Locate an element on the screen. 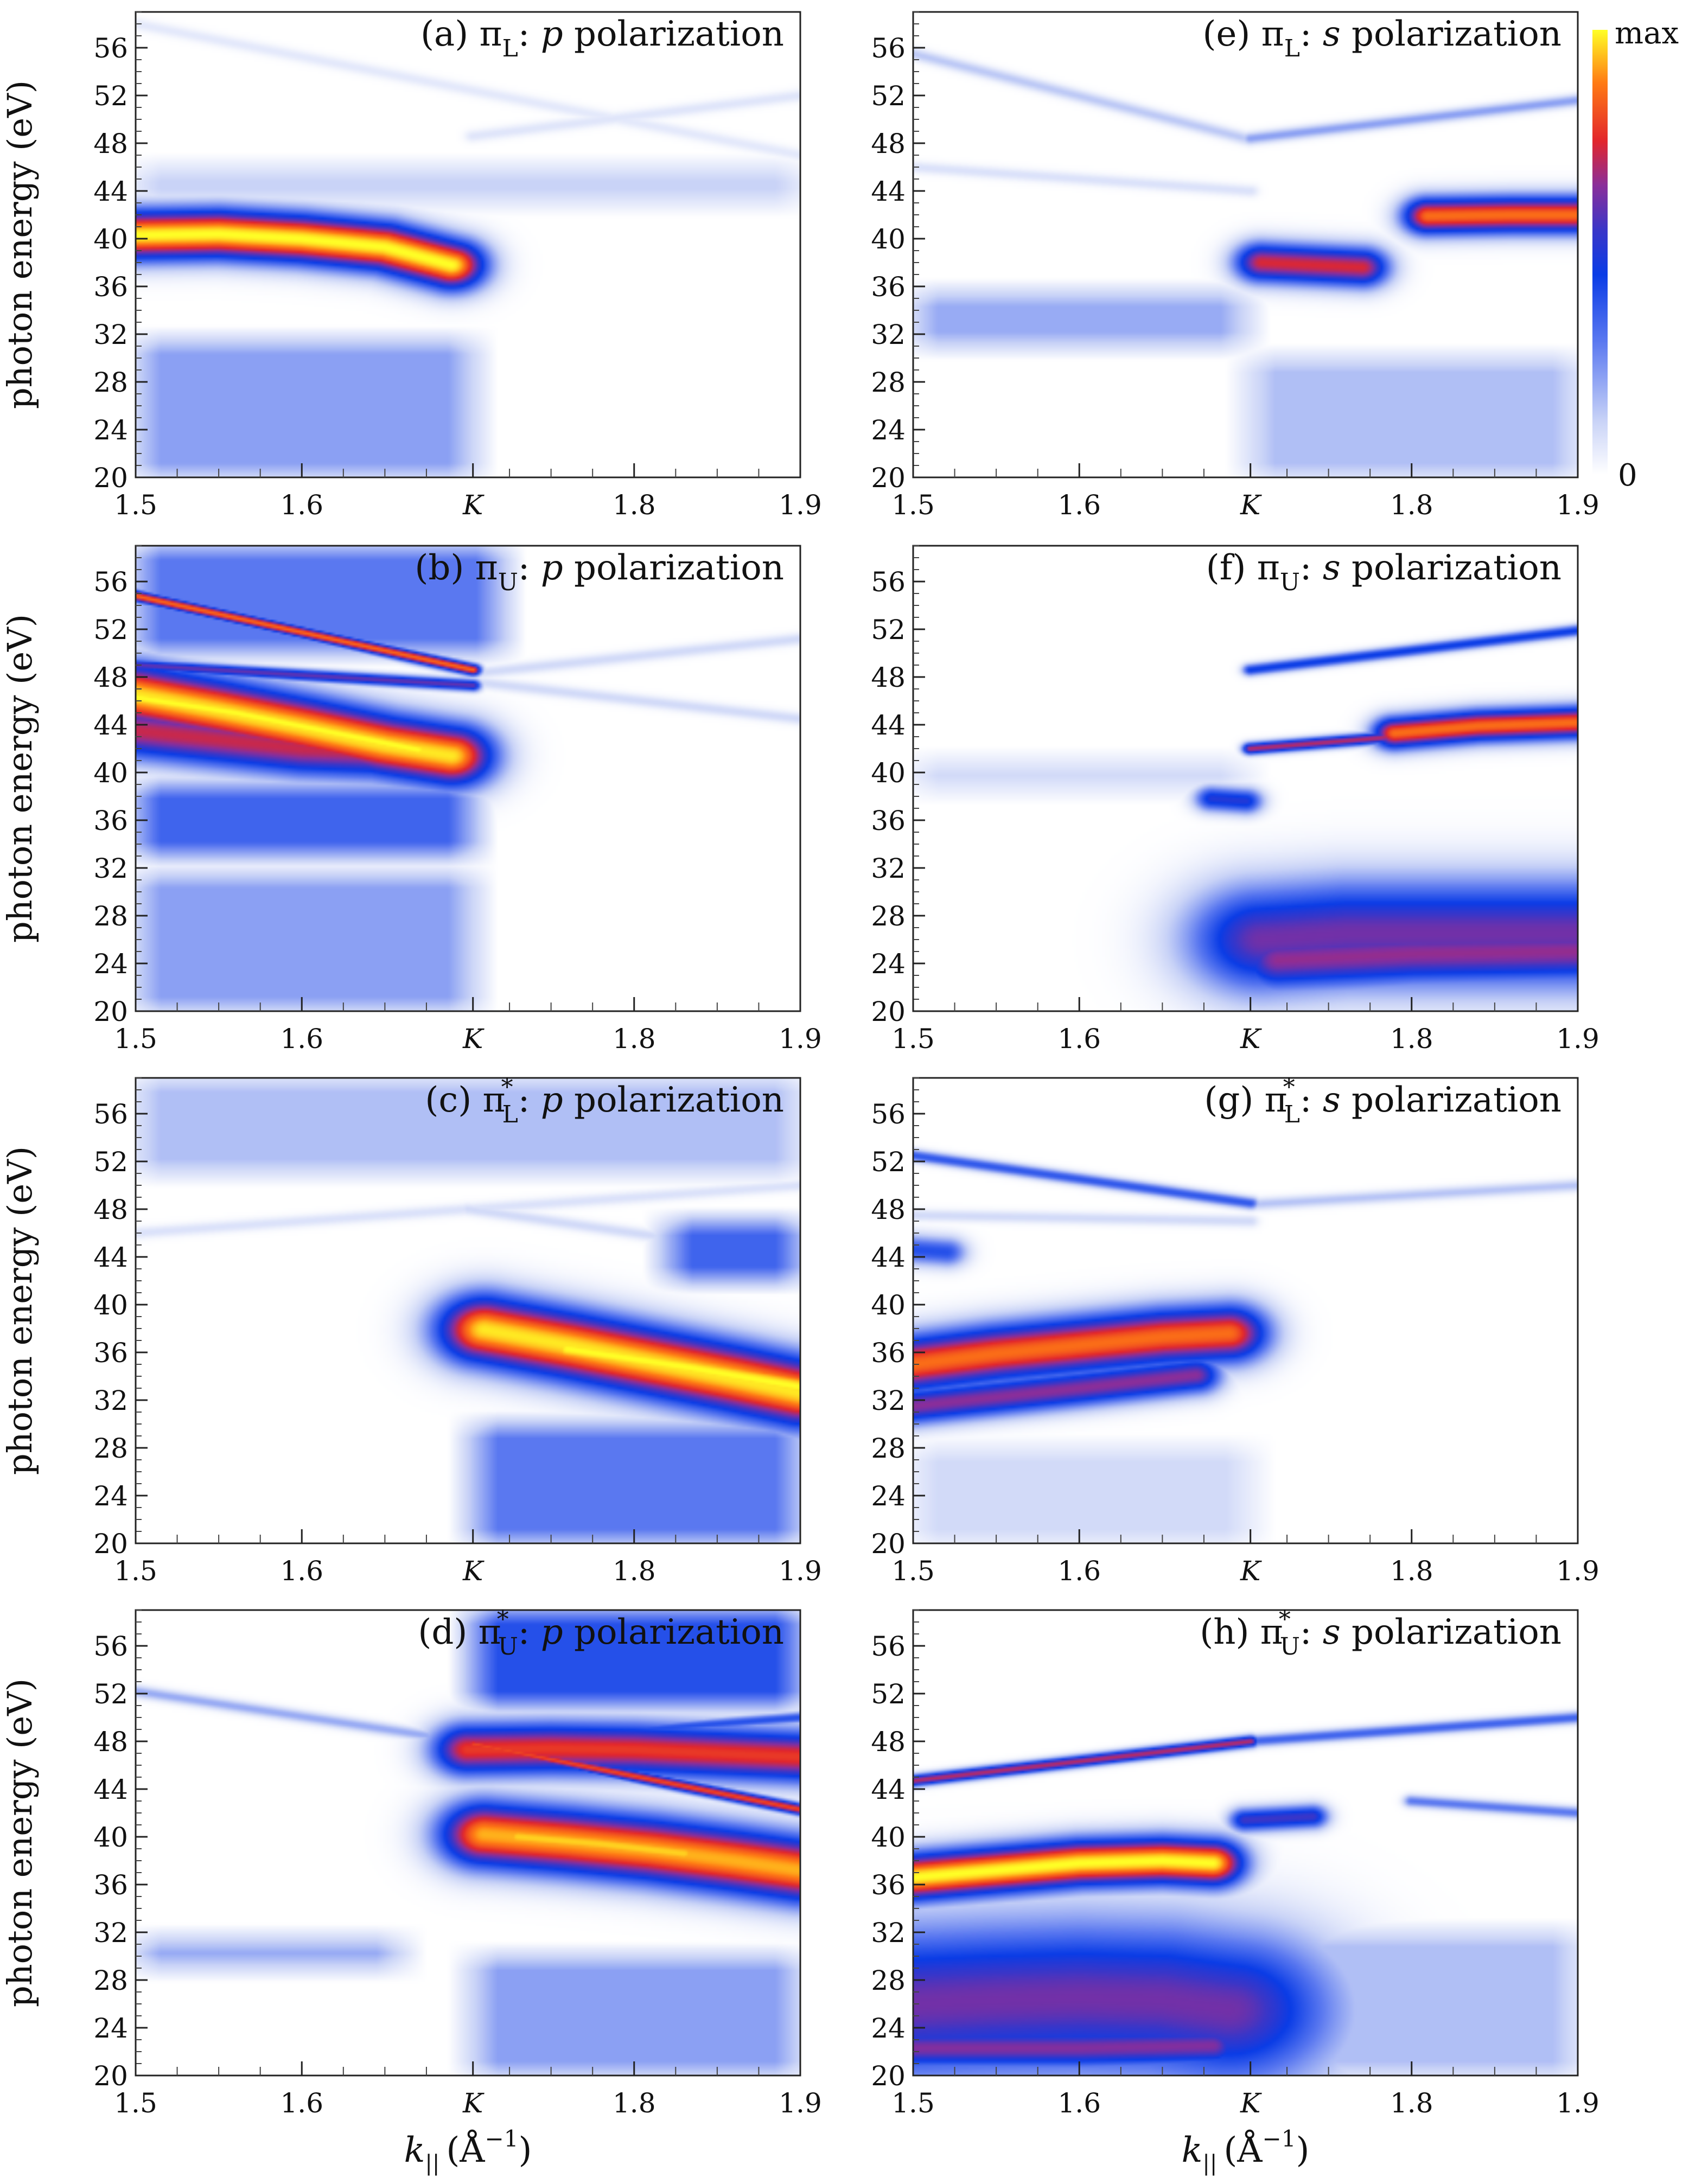 The image size is (1689, 2184). x-label-unit: (Å is located at coordinates (1243, 2150).